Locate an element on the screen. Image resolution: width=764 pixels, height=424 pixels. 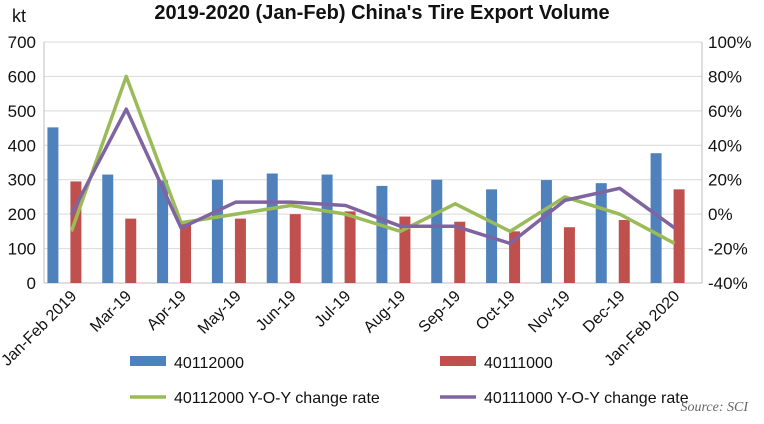
x-tick-label: Jul-19 is located at coordinates (333, 309).